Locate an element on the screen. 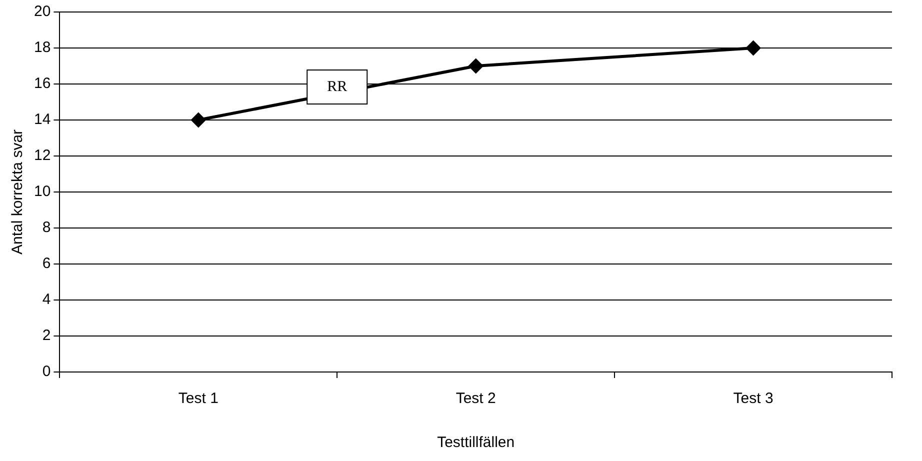  y-tick-label: 10 is located at coordinates (42, 191).